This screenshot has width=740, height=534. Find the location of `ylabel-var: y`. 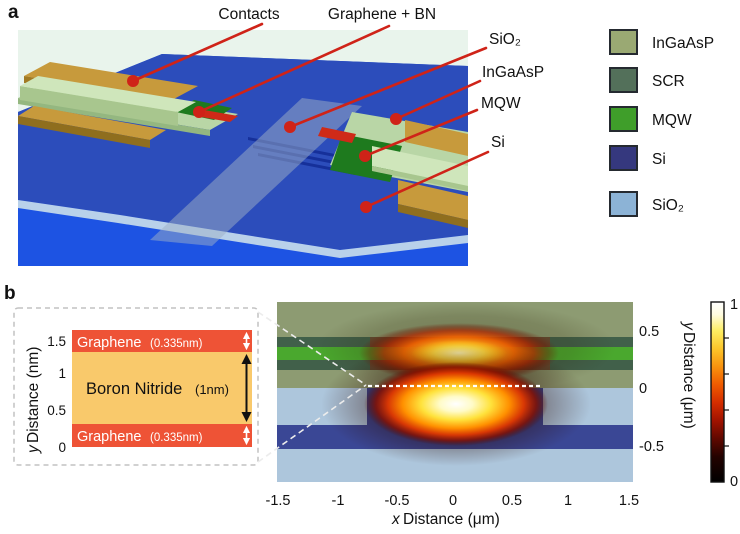

ylabel-var: y is located at coordinates (688, 326).